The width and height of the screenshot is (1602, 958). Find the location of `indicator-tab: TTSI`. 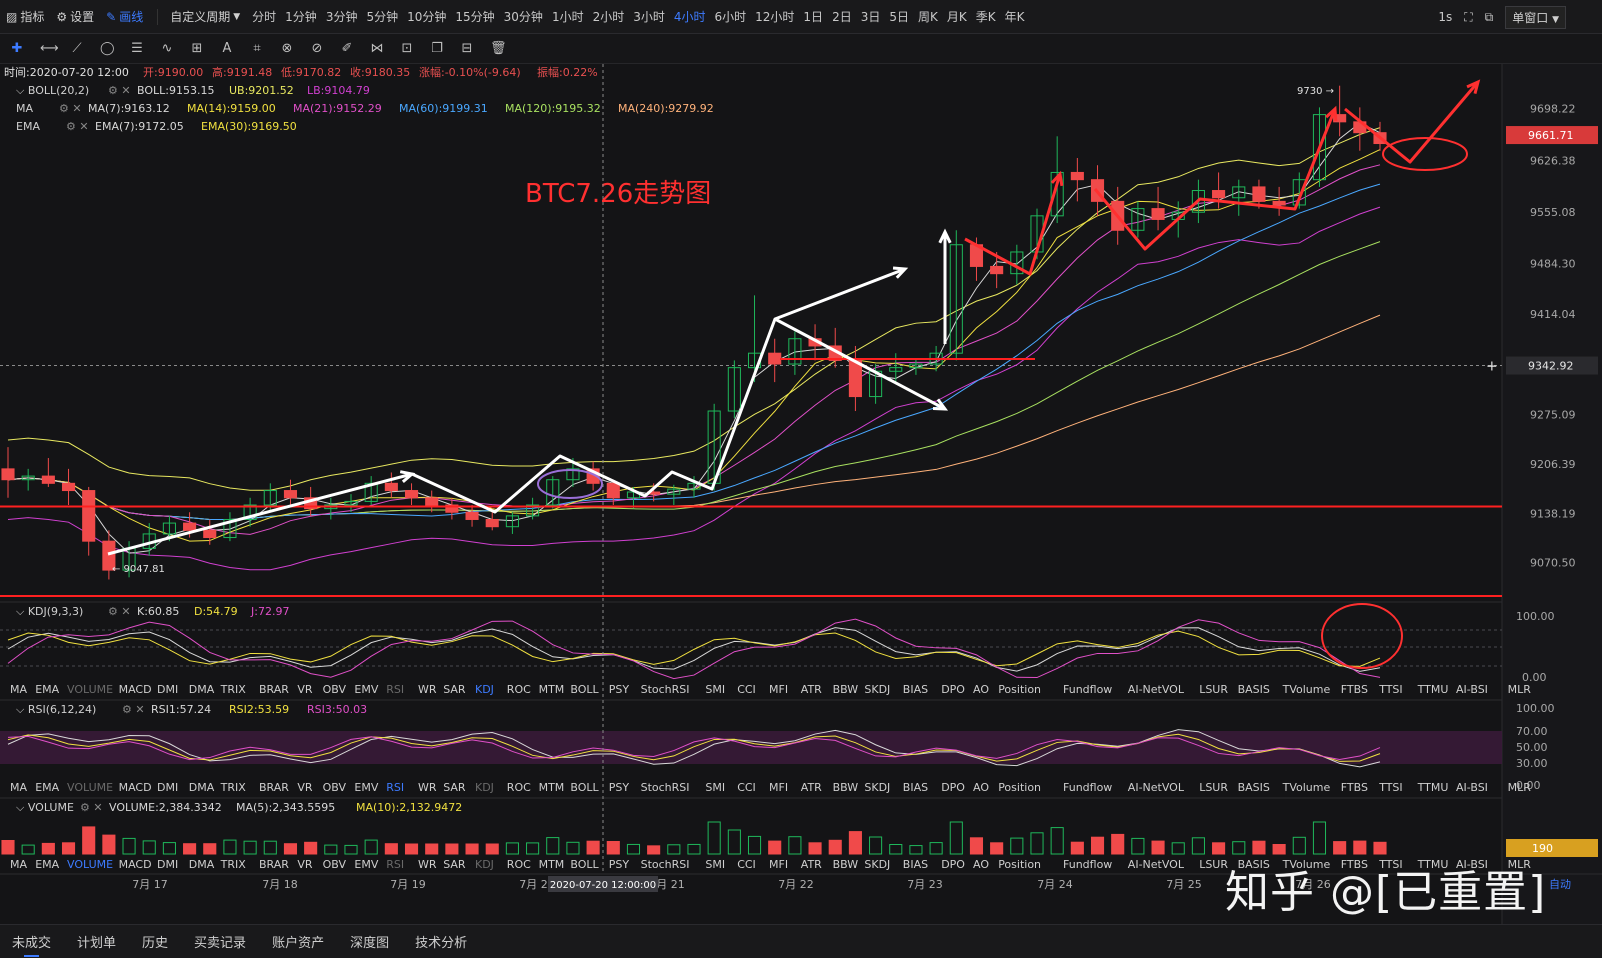

indicator-tab: TTSI is located at coordinates (1390, 864).